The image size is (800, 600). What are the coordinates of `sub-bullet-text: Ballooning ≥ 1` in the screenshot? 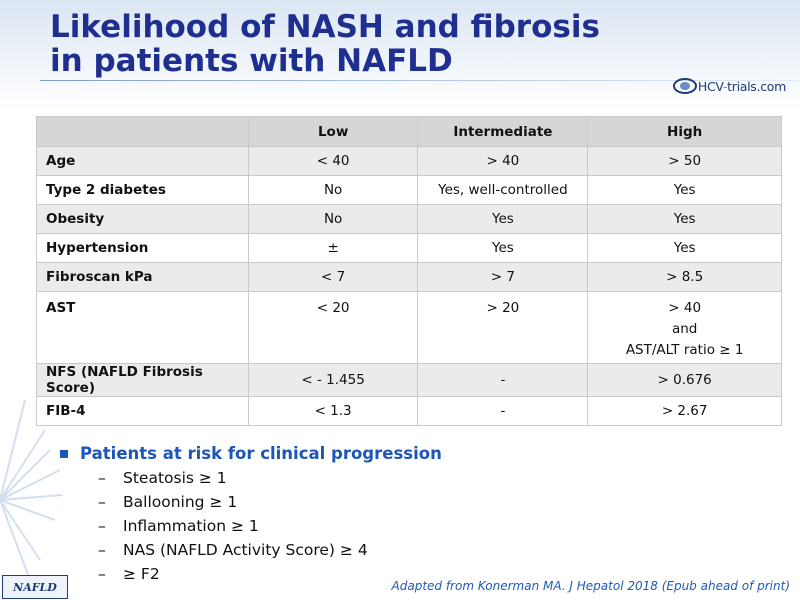 It's located at (180, 502).